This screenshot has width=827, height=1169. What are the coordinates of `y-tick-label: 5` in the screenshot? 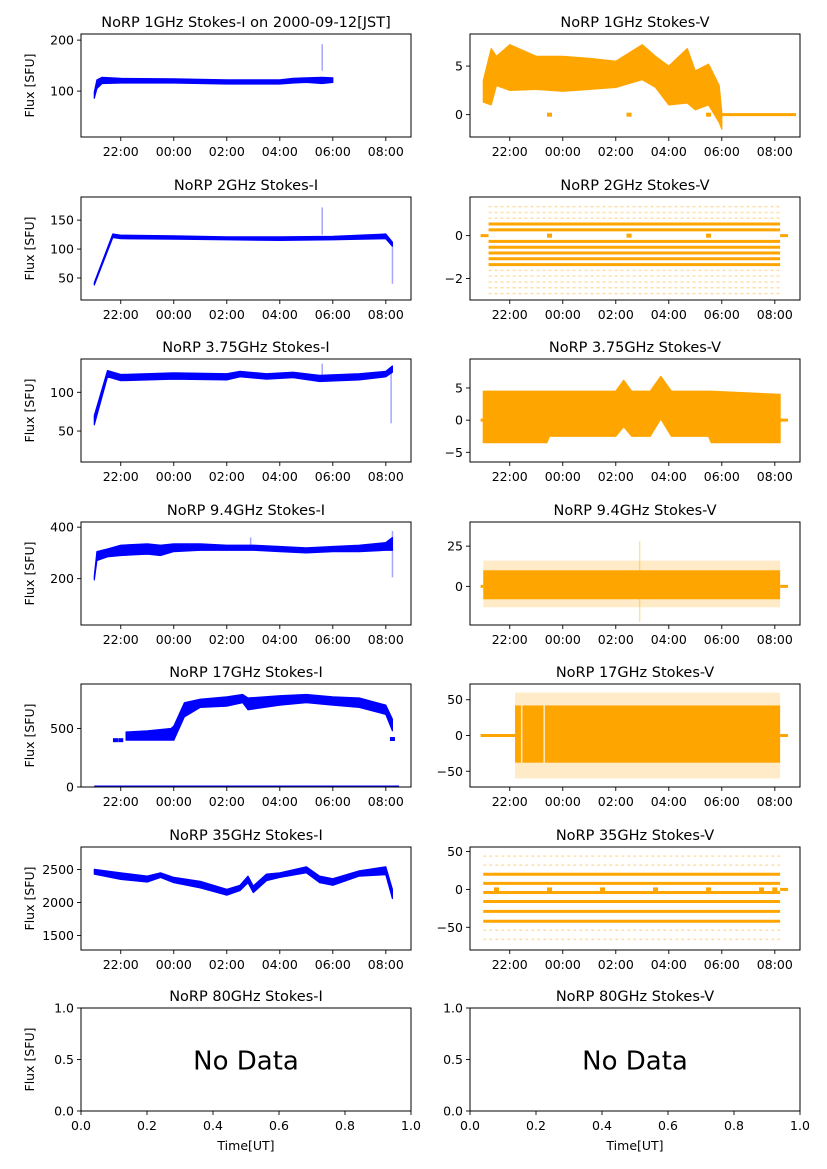 It's located at (459, 66).